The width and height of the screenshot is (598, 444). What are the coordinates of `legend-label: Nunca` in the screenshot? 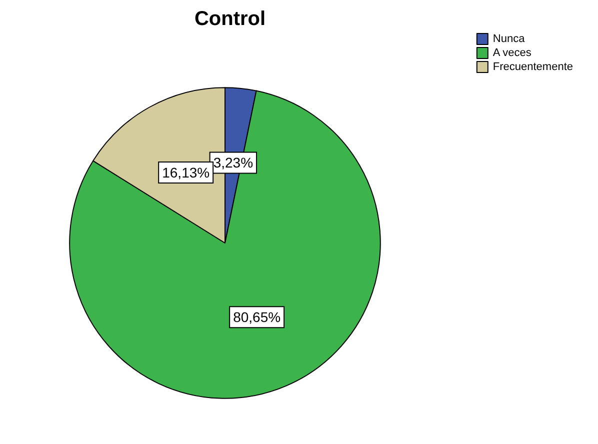 It's located at (509, 39).